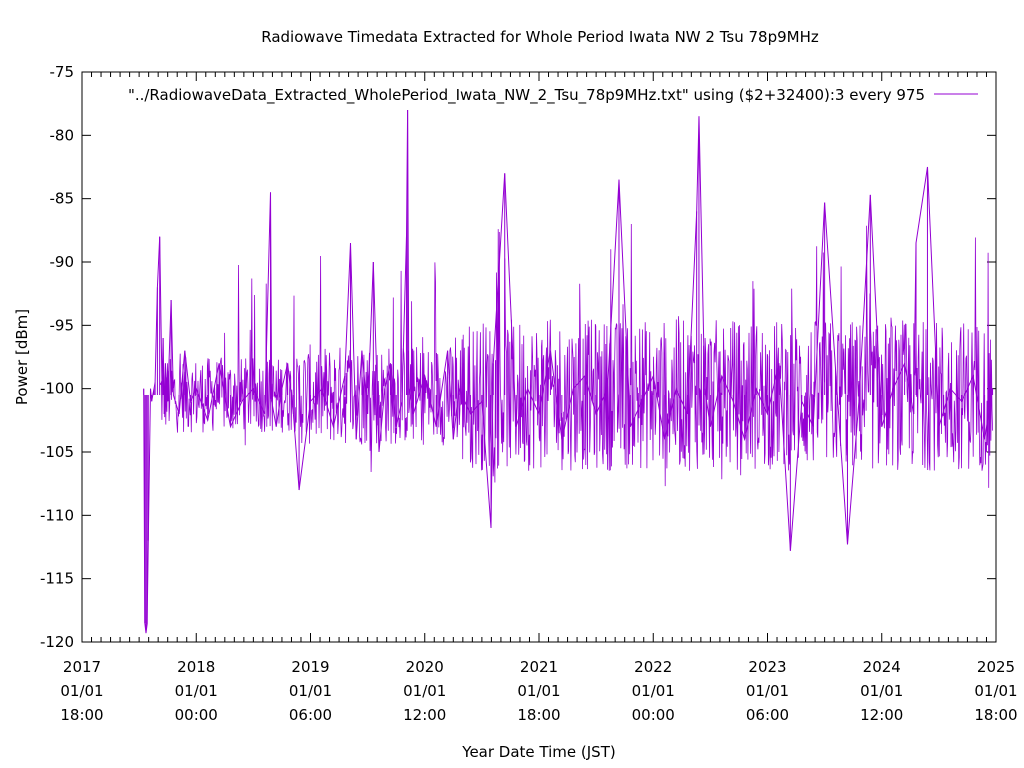 This screenshot has height=768, width=1024. What do you see at coordinates (57, 515) in the screenshot?
I see `y-tick-label: -110` at bounding box center [57, 515].